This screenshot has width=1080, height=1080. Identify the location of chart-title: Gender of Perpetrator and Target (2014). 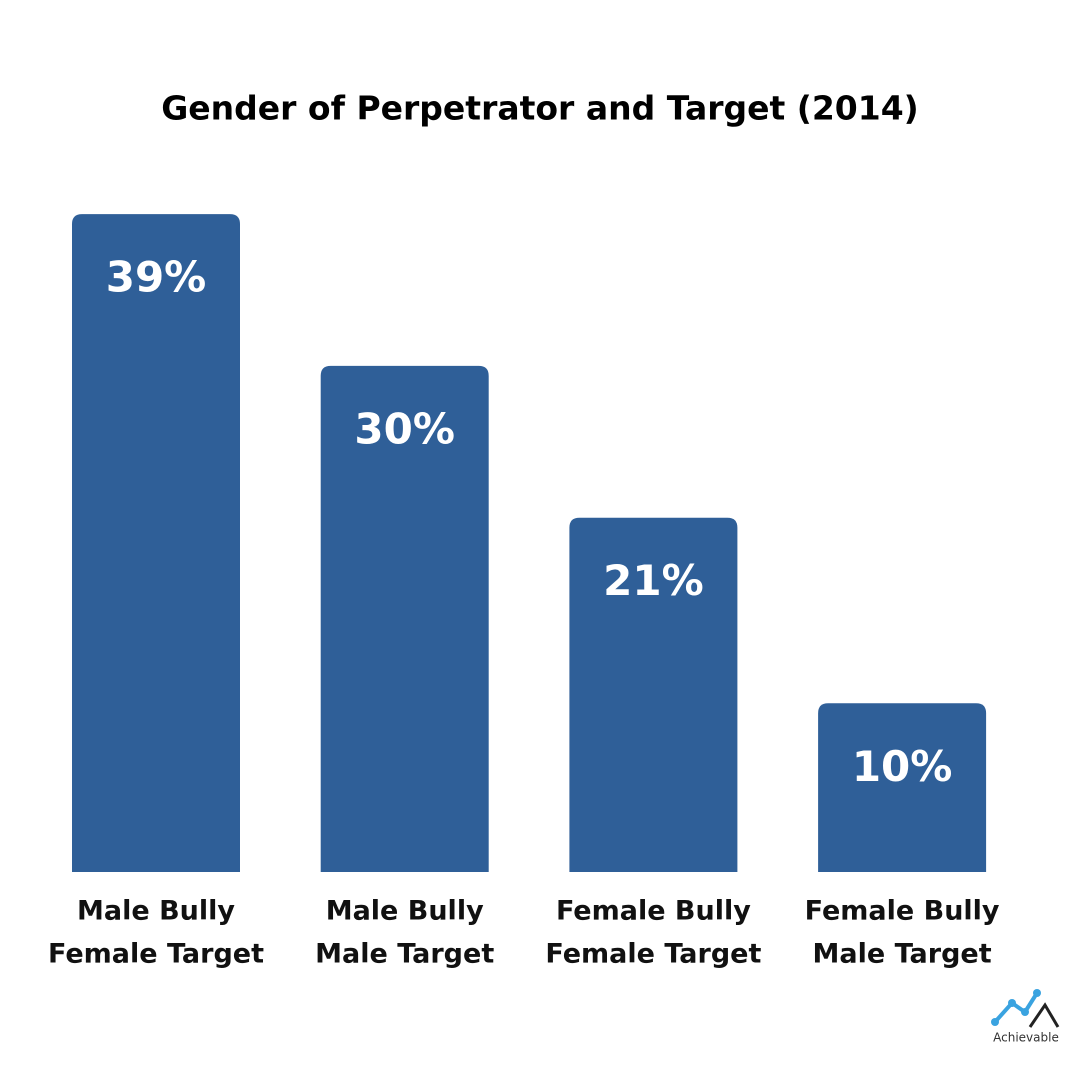
(540, 108).